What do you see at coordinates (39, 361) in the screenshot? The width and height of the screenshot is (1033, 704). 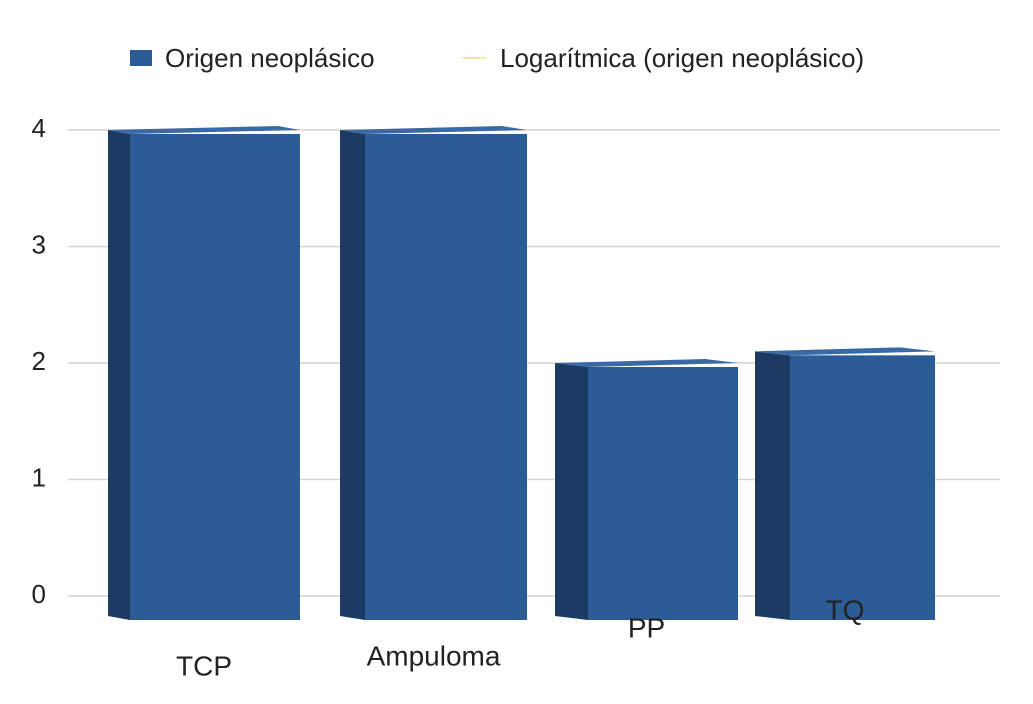 I see `y-tick-label: 2` at bounding box center [39, 361].